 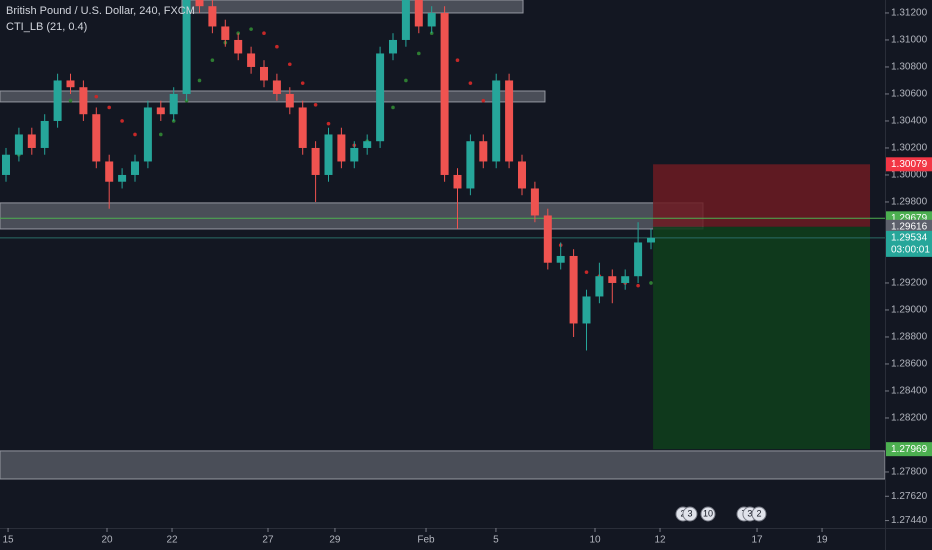 What do you see at coordinates (100, 11) in the screenshot?
I see `chart-title: British Pound / U.S. Dollar, 240, FXCM` at bounding box center [100, 11].